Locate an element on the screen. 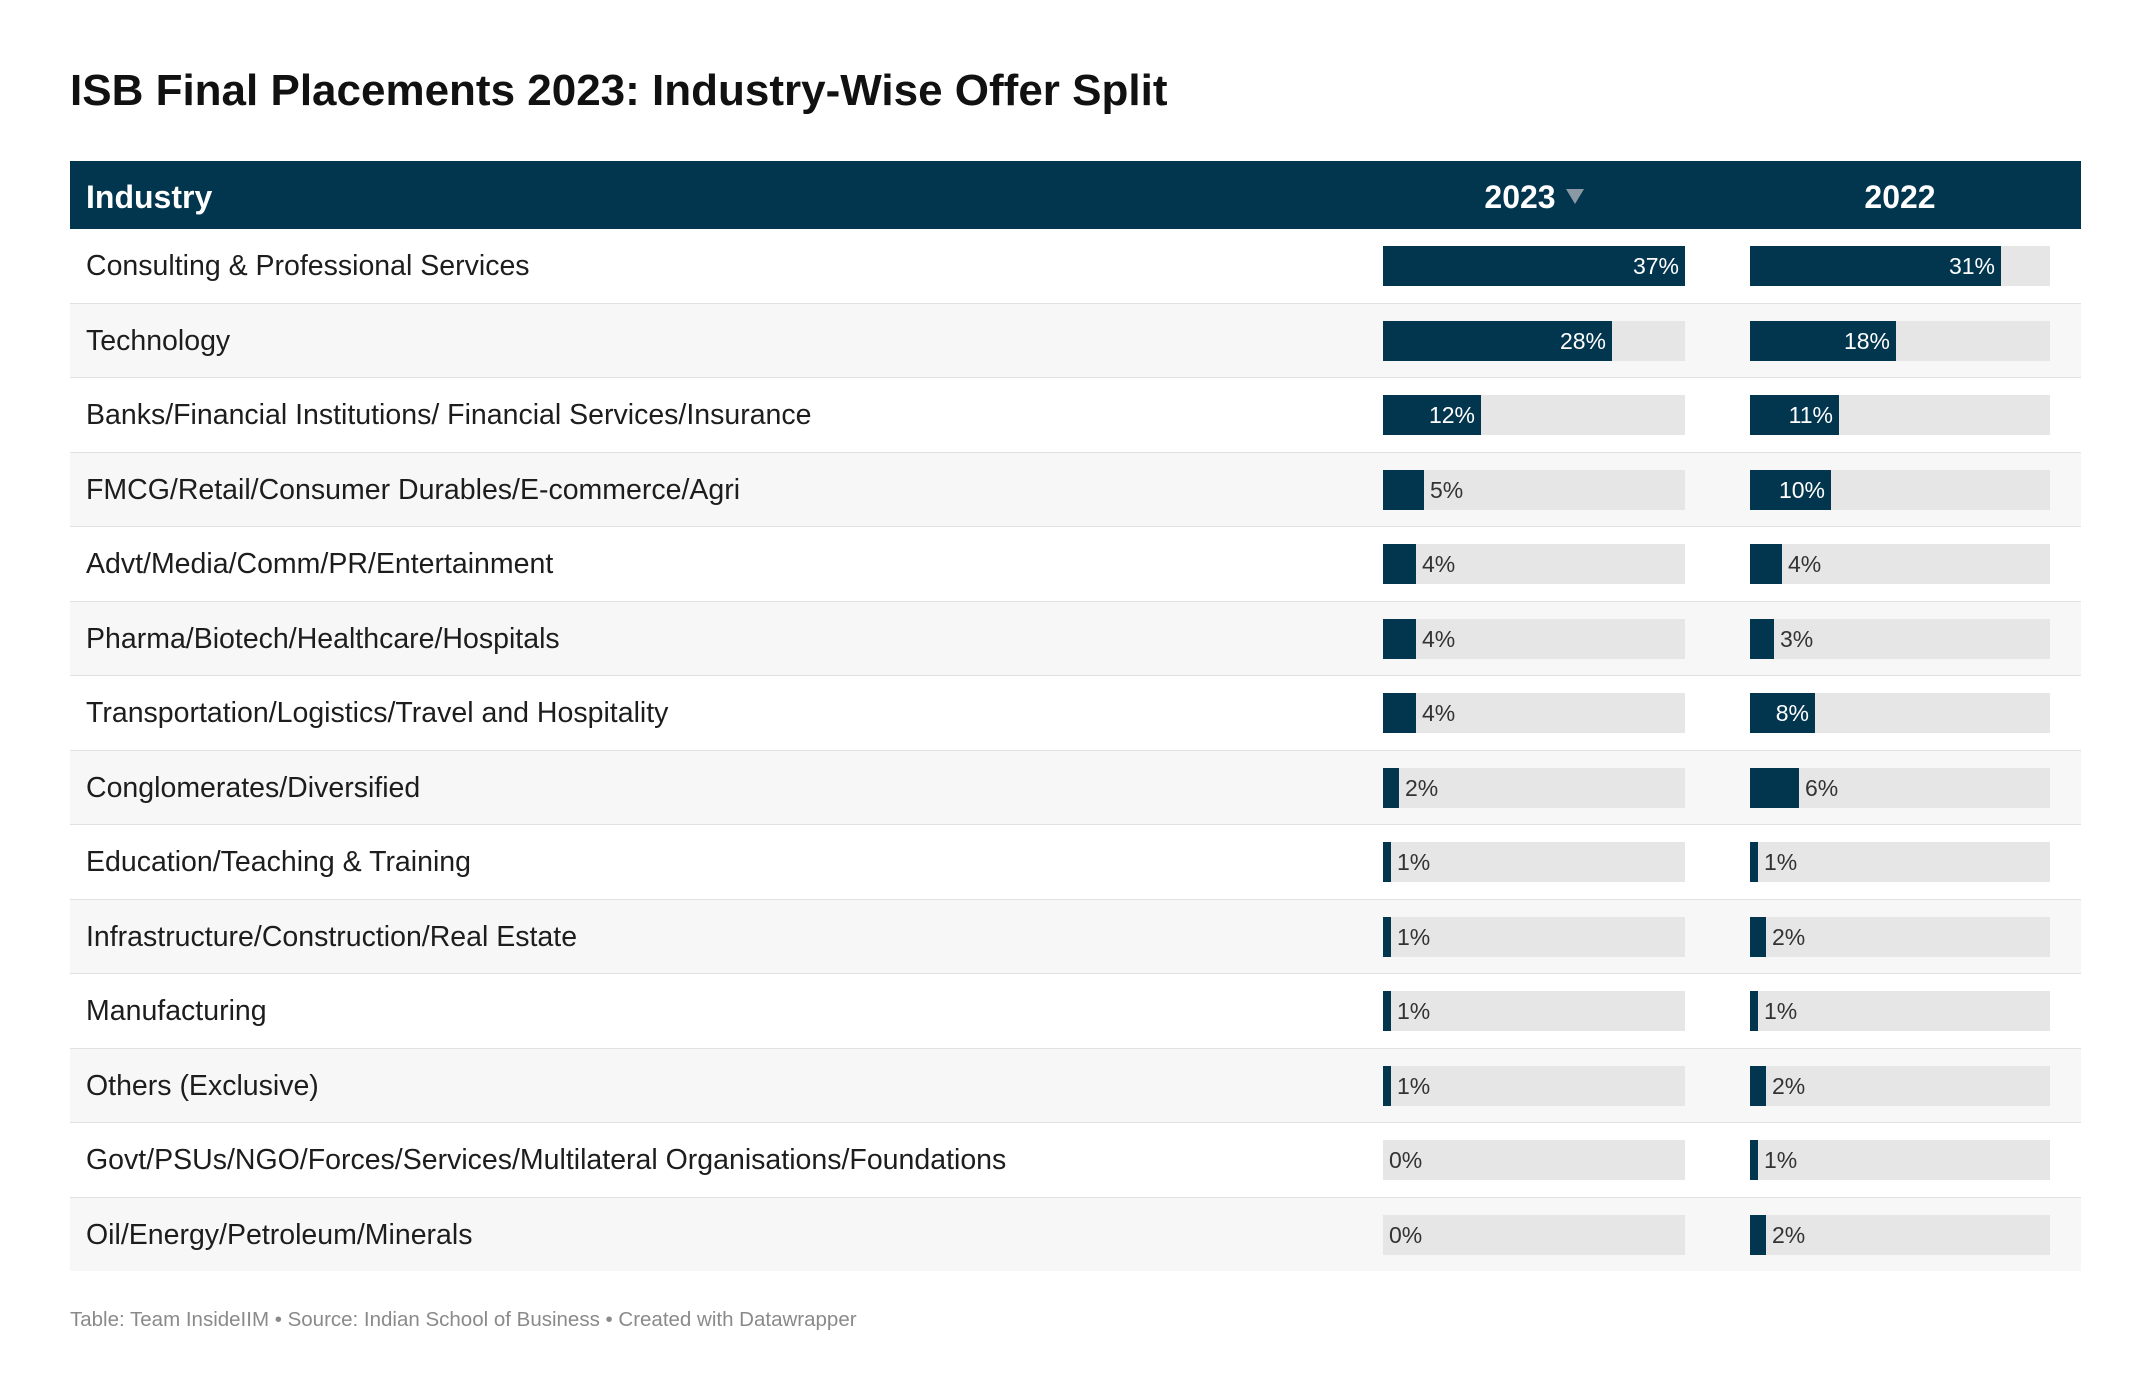 The image size is (2140, 1398). bar-track-2022: 3% is located at coordinates (1900, 638).